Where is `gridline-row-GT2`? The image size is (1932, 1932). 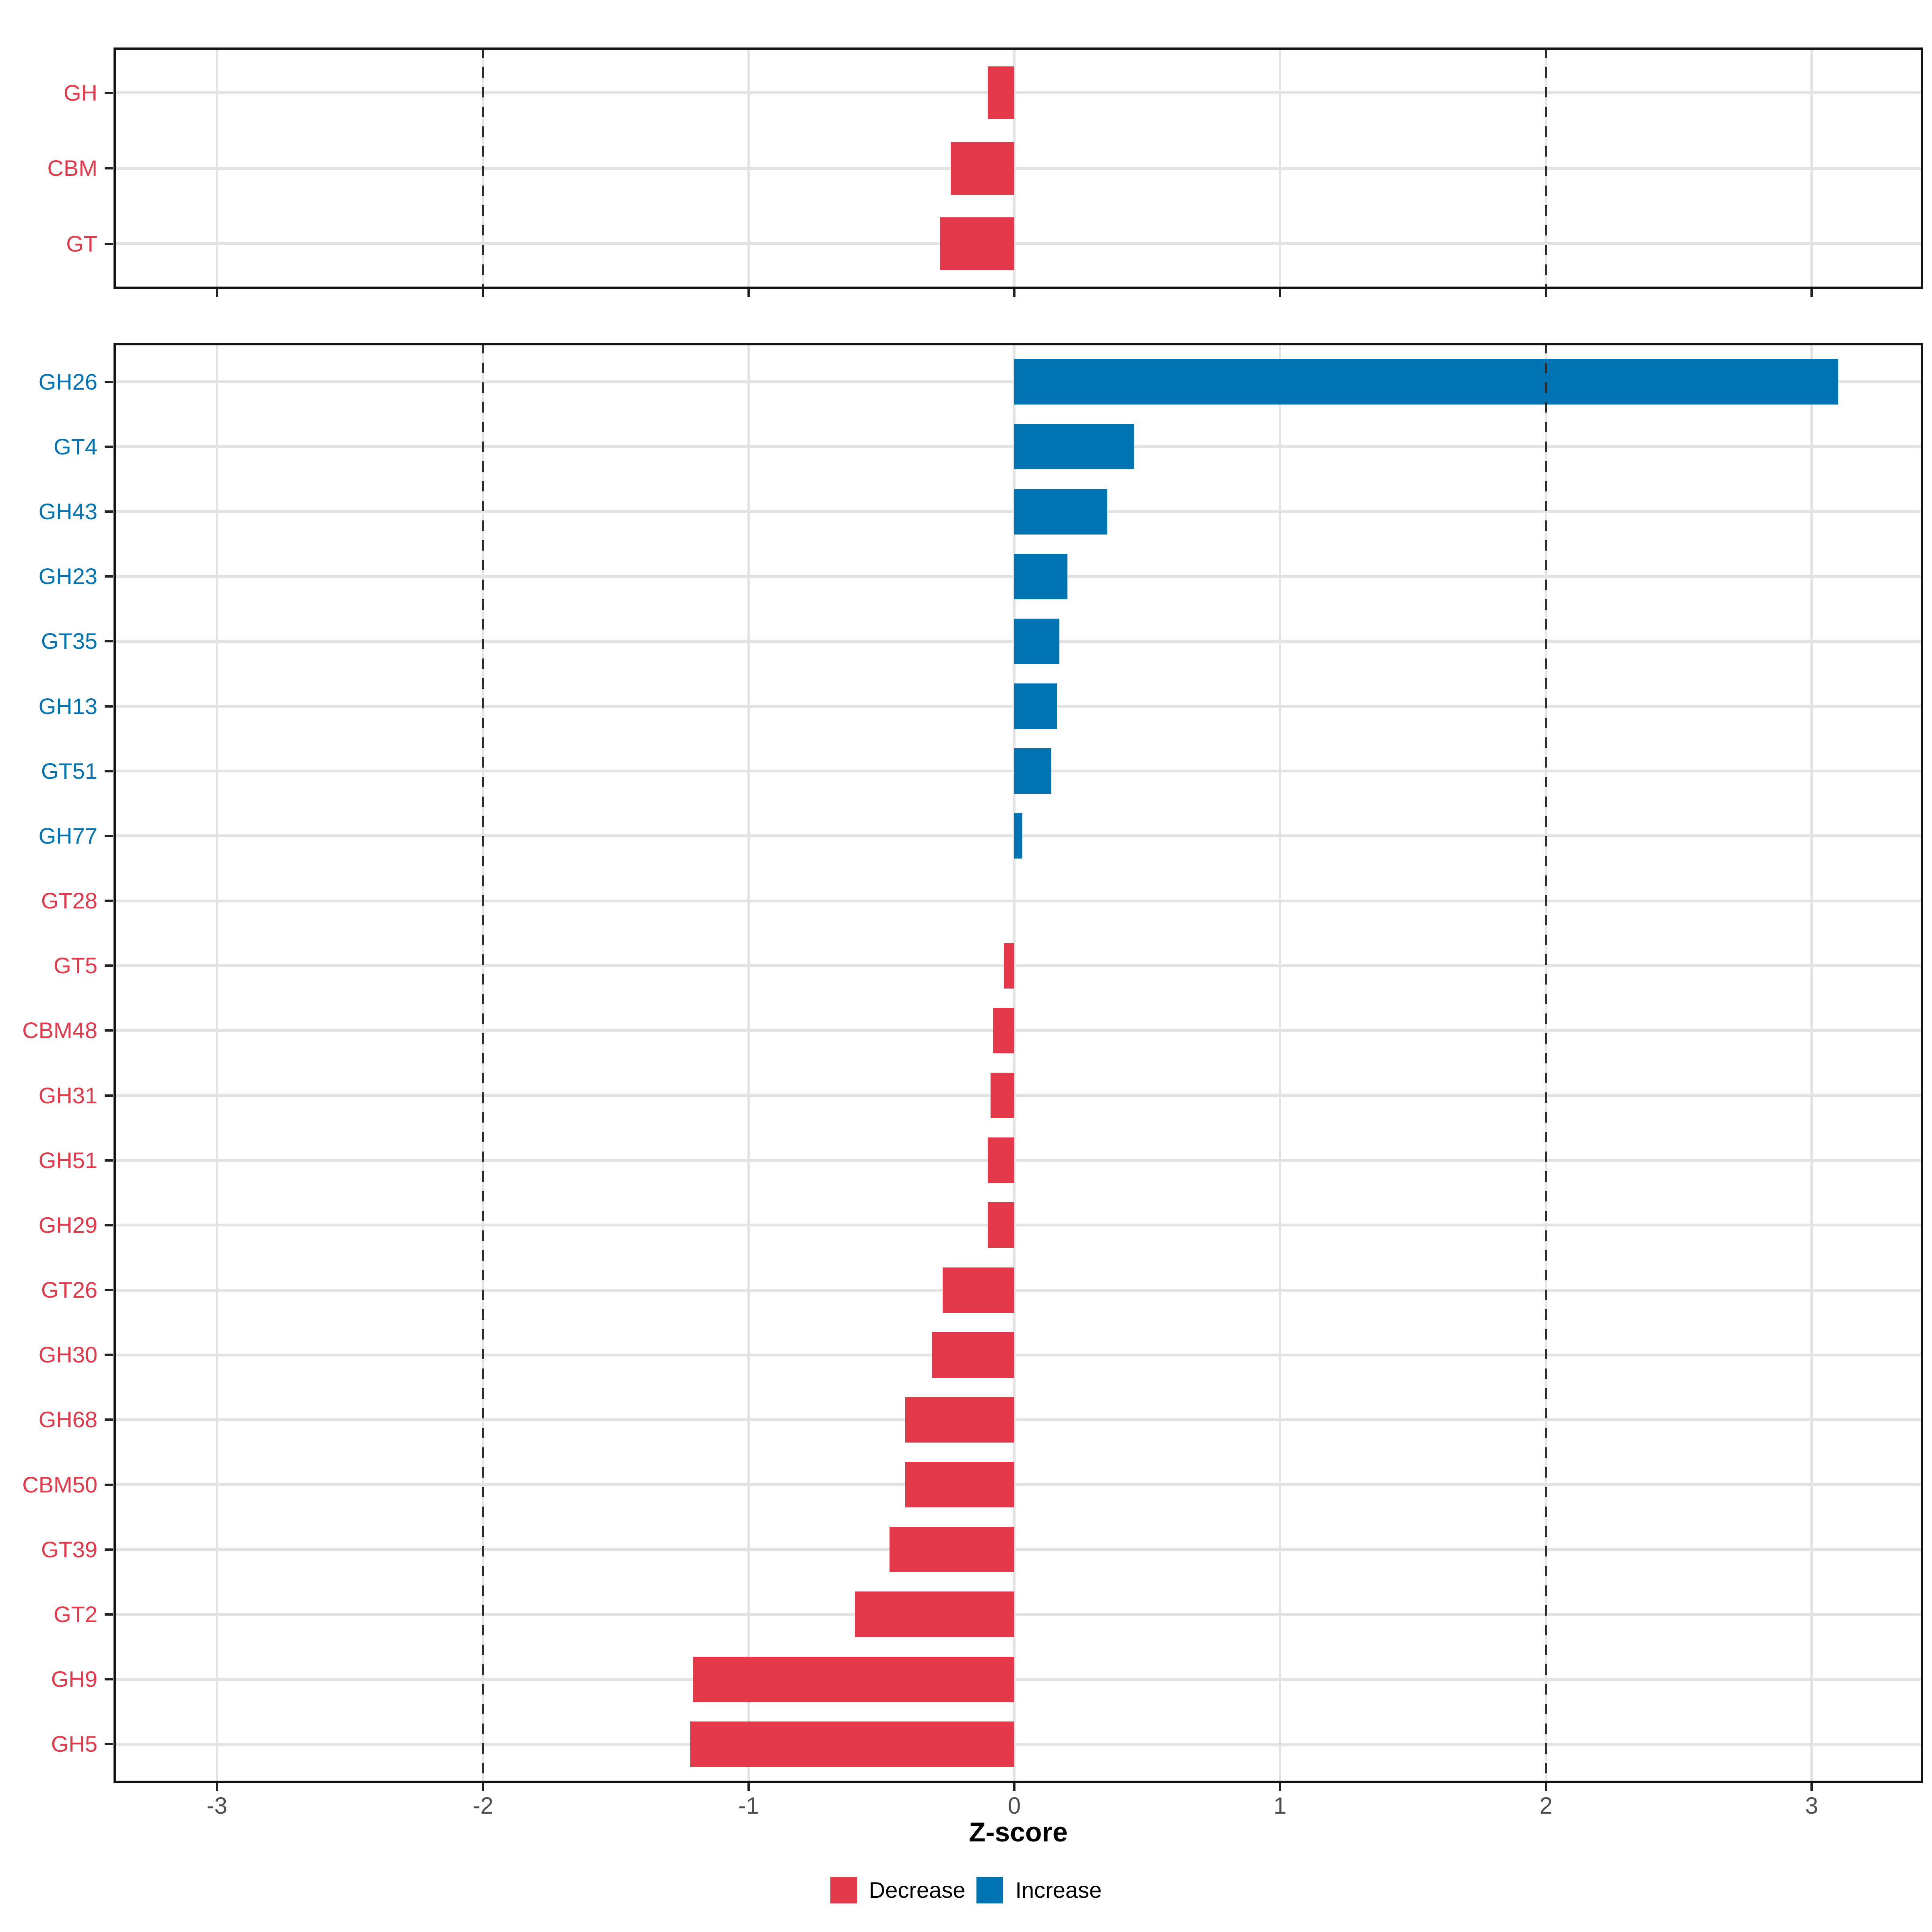
gridline-row-GT2 is located at coordinates (1018, 1614).